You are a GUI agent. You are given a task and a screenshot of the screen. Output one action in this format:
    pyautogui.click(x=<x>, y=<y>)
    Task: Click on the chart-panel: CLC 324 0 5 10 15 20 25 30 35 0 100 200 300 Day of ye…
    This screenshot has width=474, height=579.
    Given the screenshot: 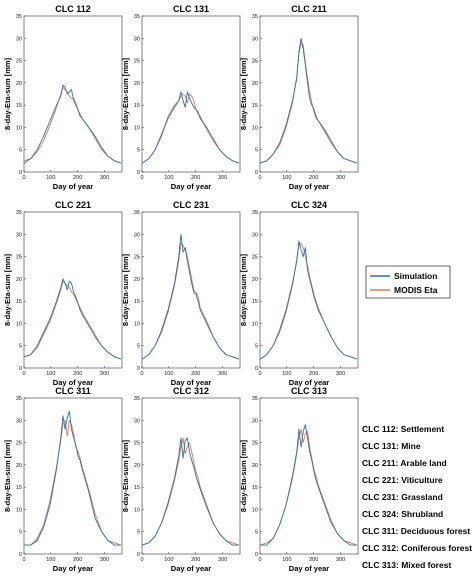 What is the action you would take?
    pyautogui.click(x=299, y=293)
    